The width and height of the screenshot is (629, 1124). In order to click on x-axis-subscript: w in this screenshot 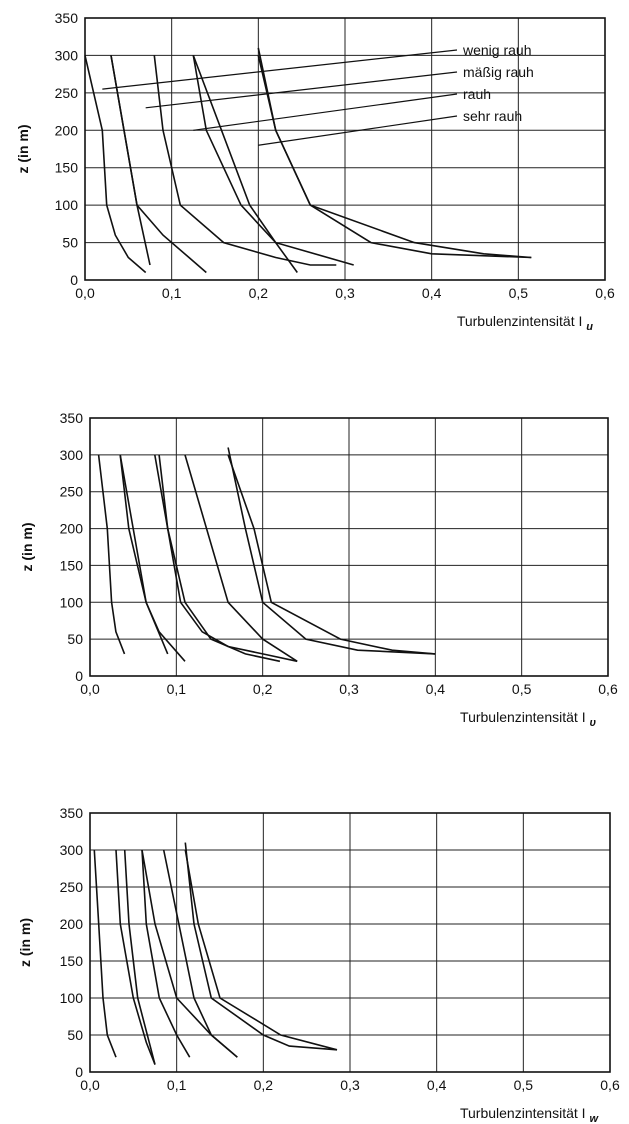, I will do `click(594, 1118)`.